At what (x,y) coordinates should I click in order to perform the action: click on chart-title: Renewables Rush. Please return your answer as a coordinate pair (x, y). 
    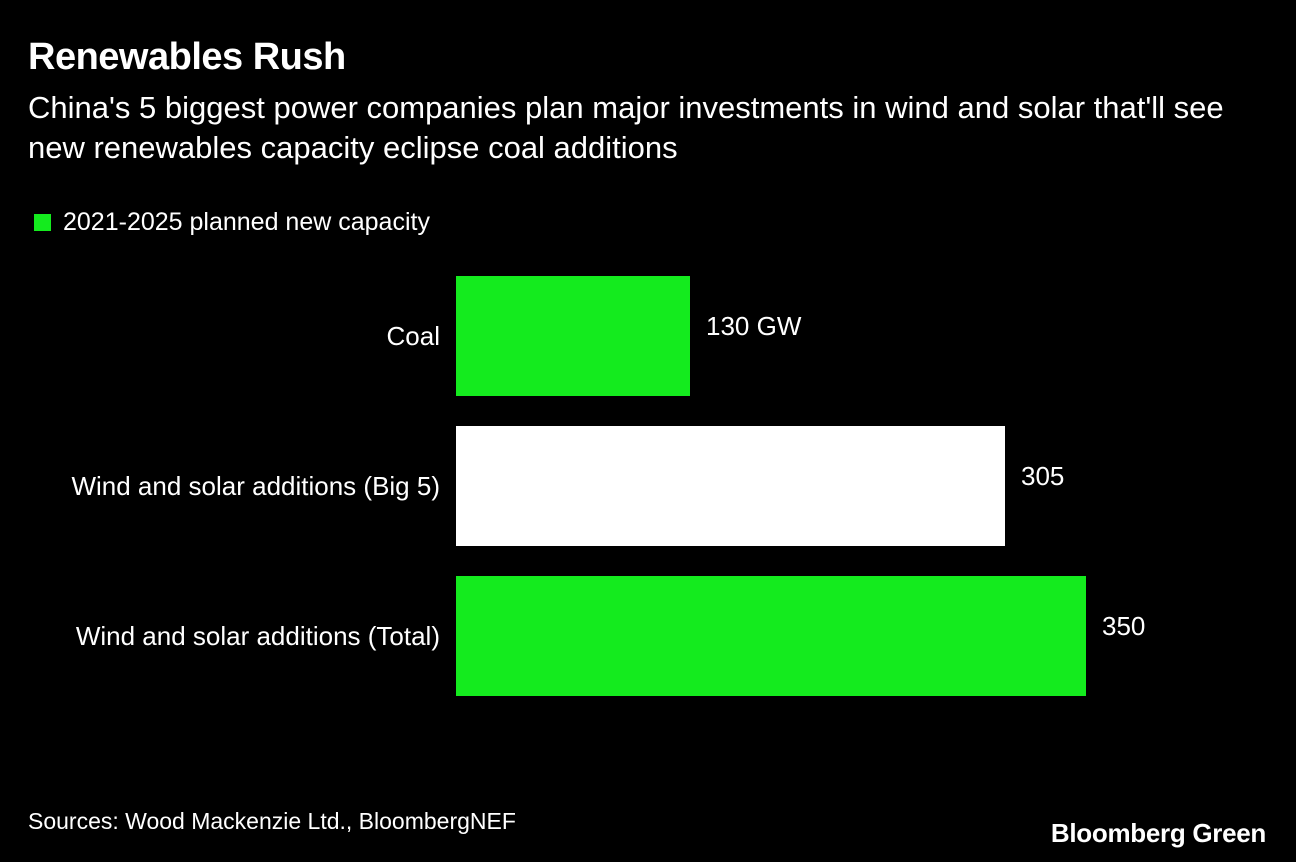
    Looking at the image, I should click on (187, 57).